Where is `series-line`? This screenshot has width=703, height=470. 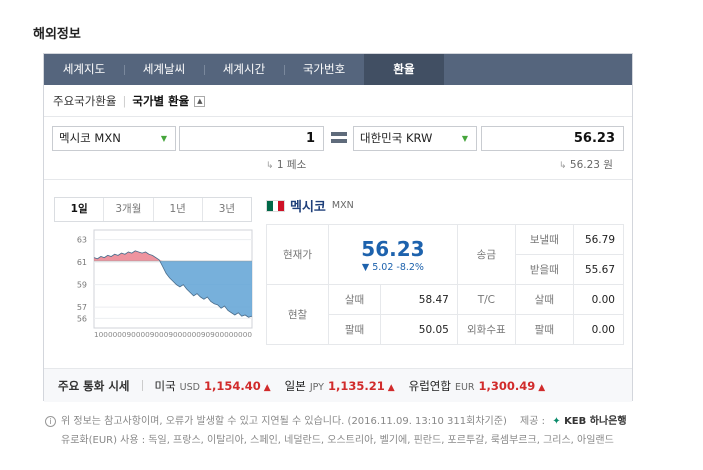 series-line is located at coordinates (173, 284).